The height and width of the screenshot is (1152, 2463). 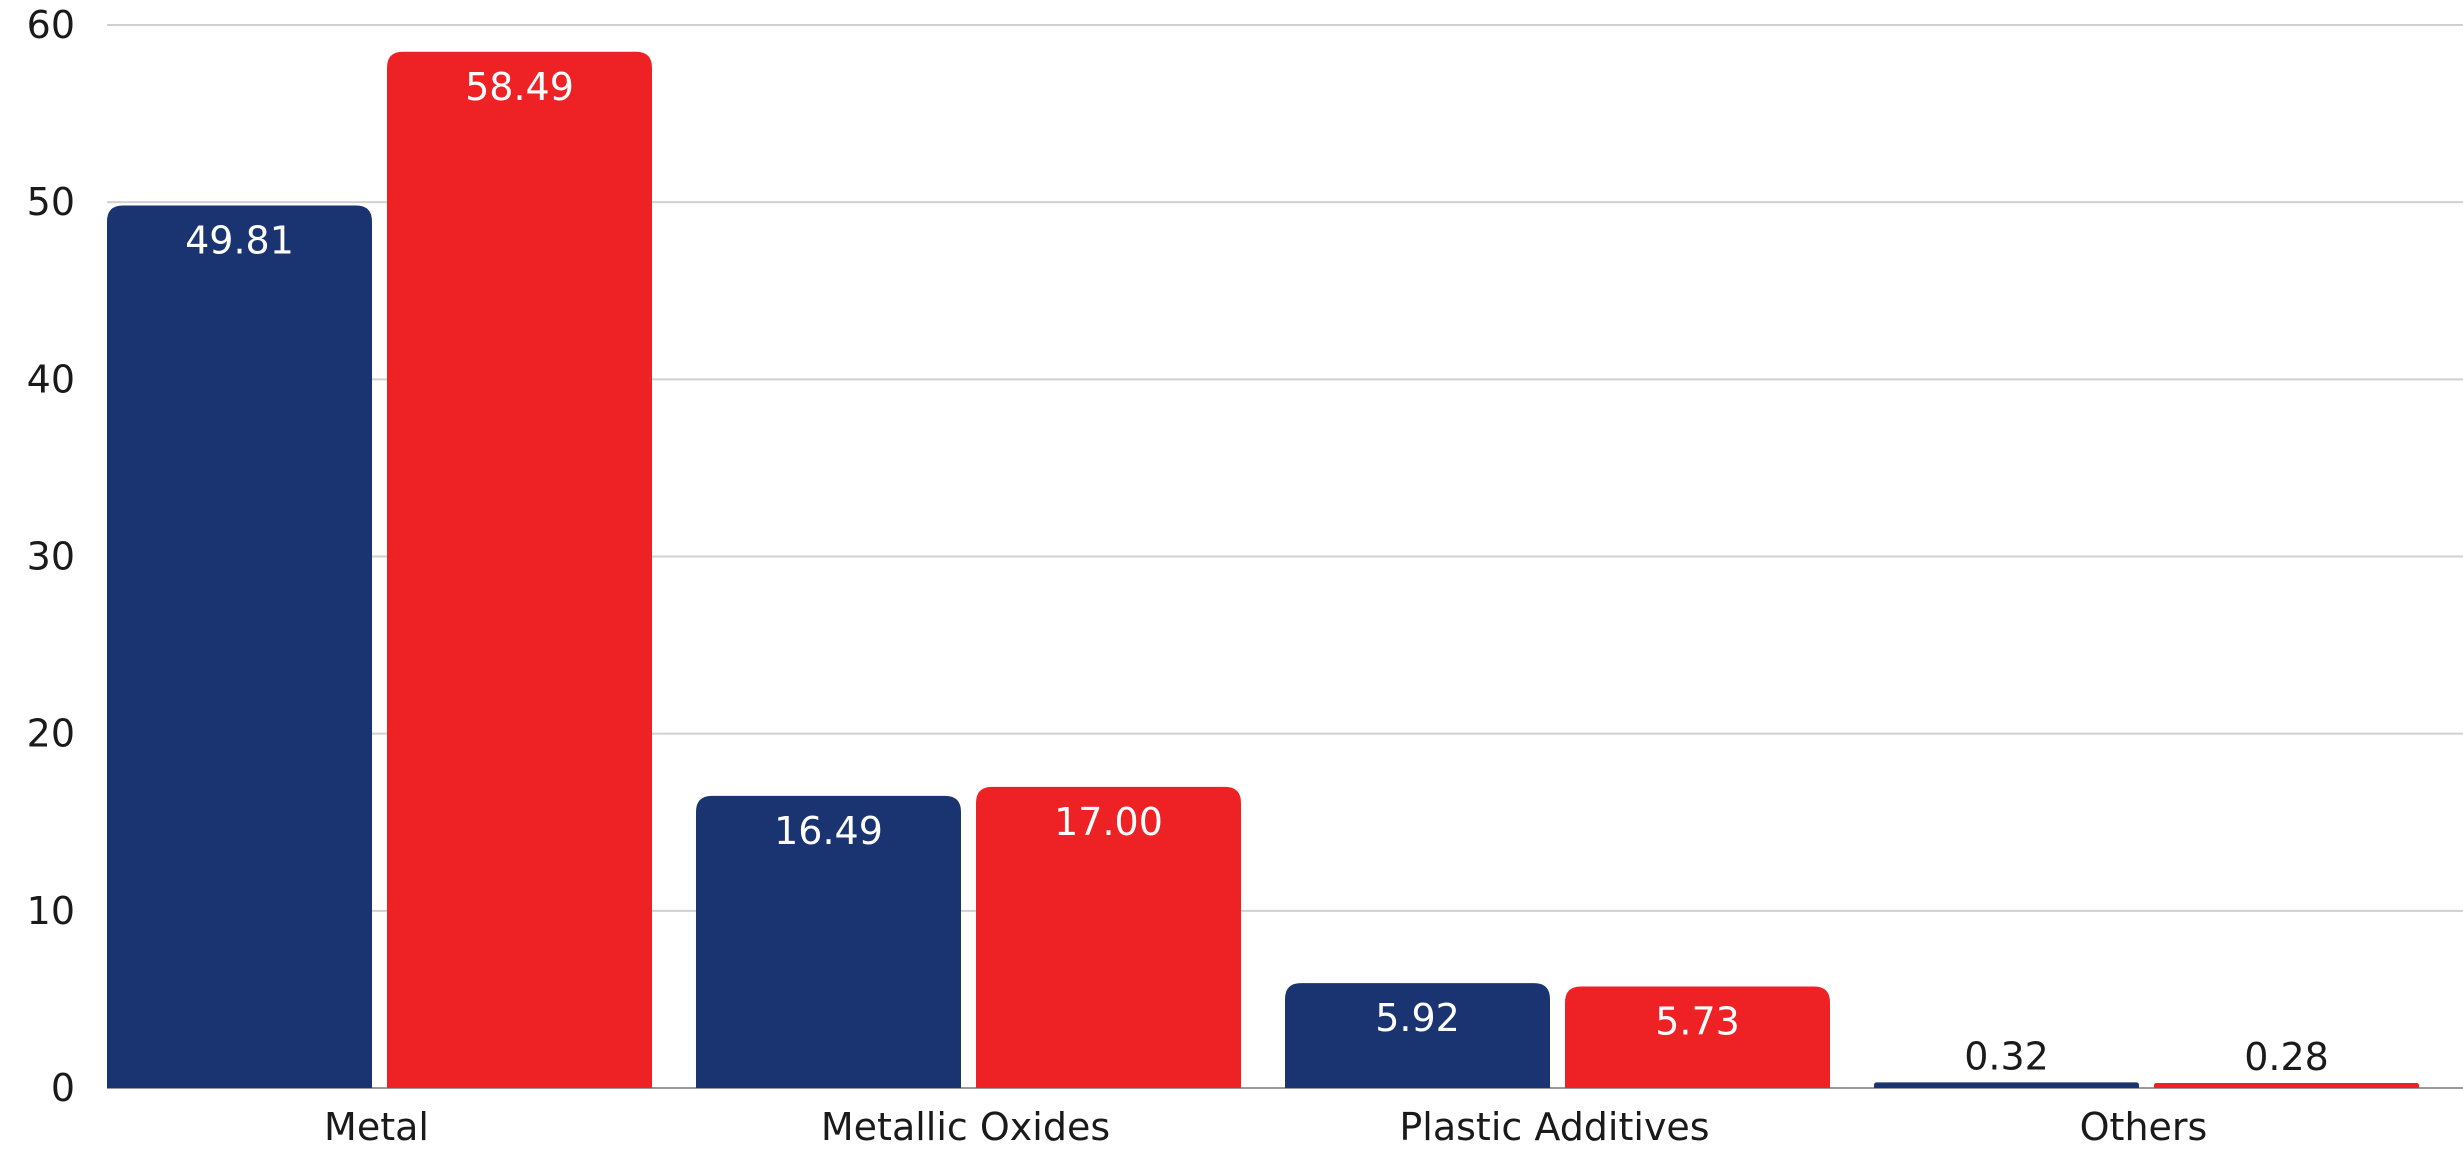 I want to click on y-tick-label: 40, so click(x=51, y=379).